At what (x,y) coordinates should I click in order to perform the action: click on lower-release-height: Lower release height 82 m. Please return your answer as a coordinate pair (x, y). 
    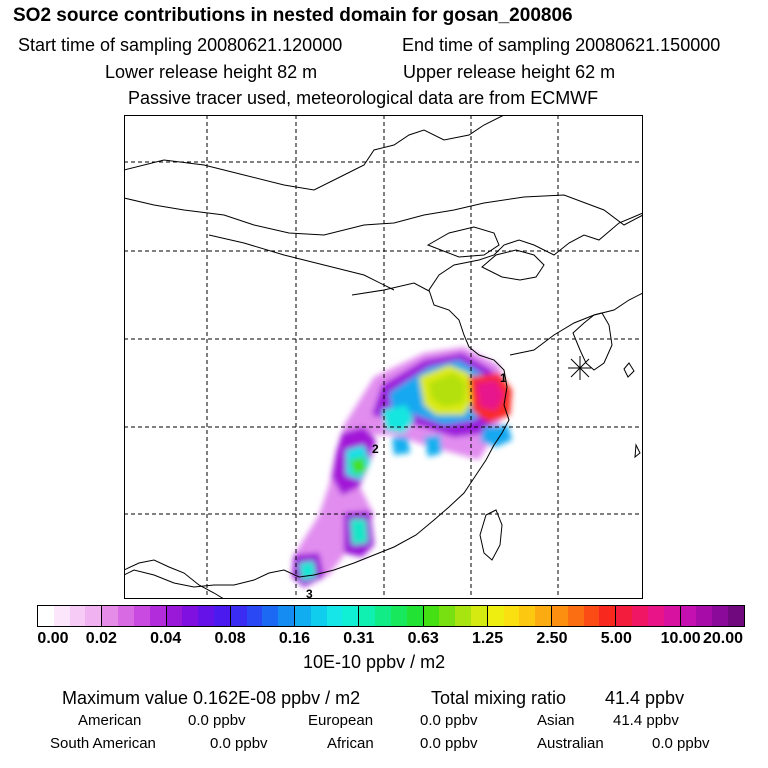
    Looking at the image, I should click on (211, 72).